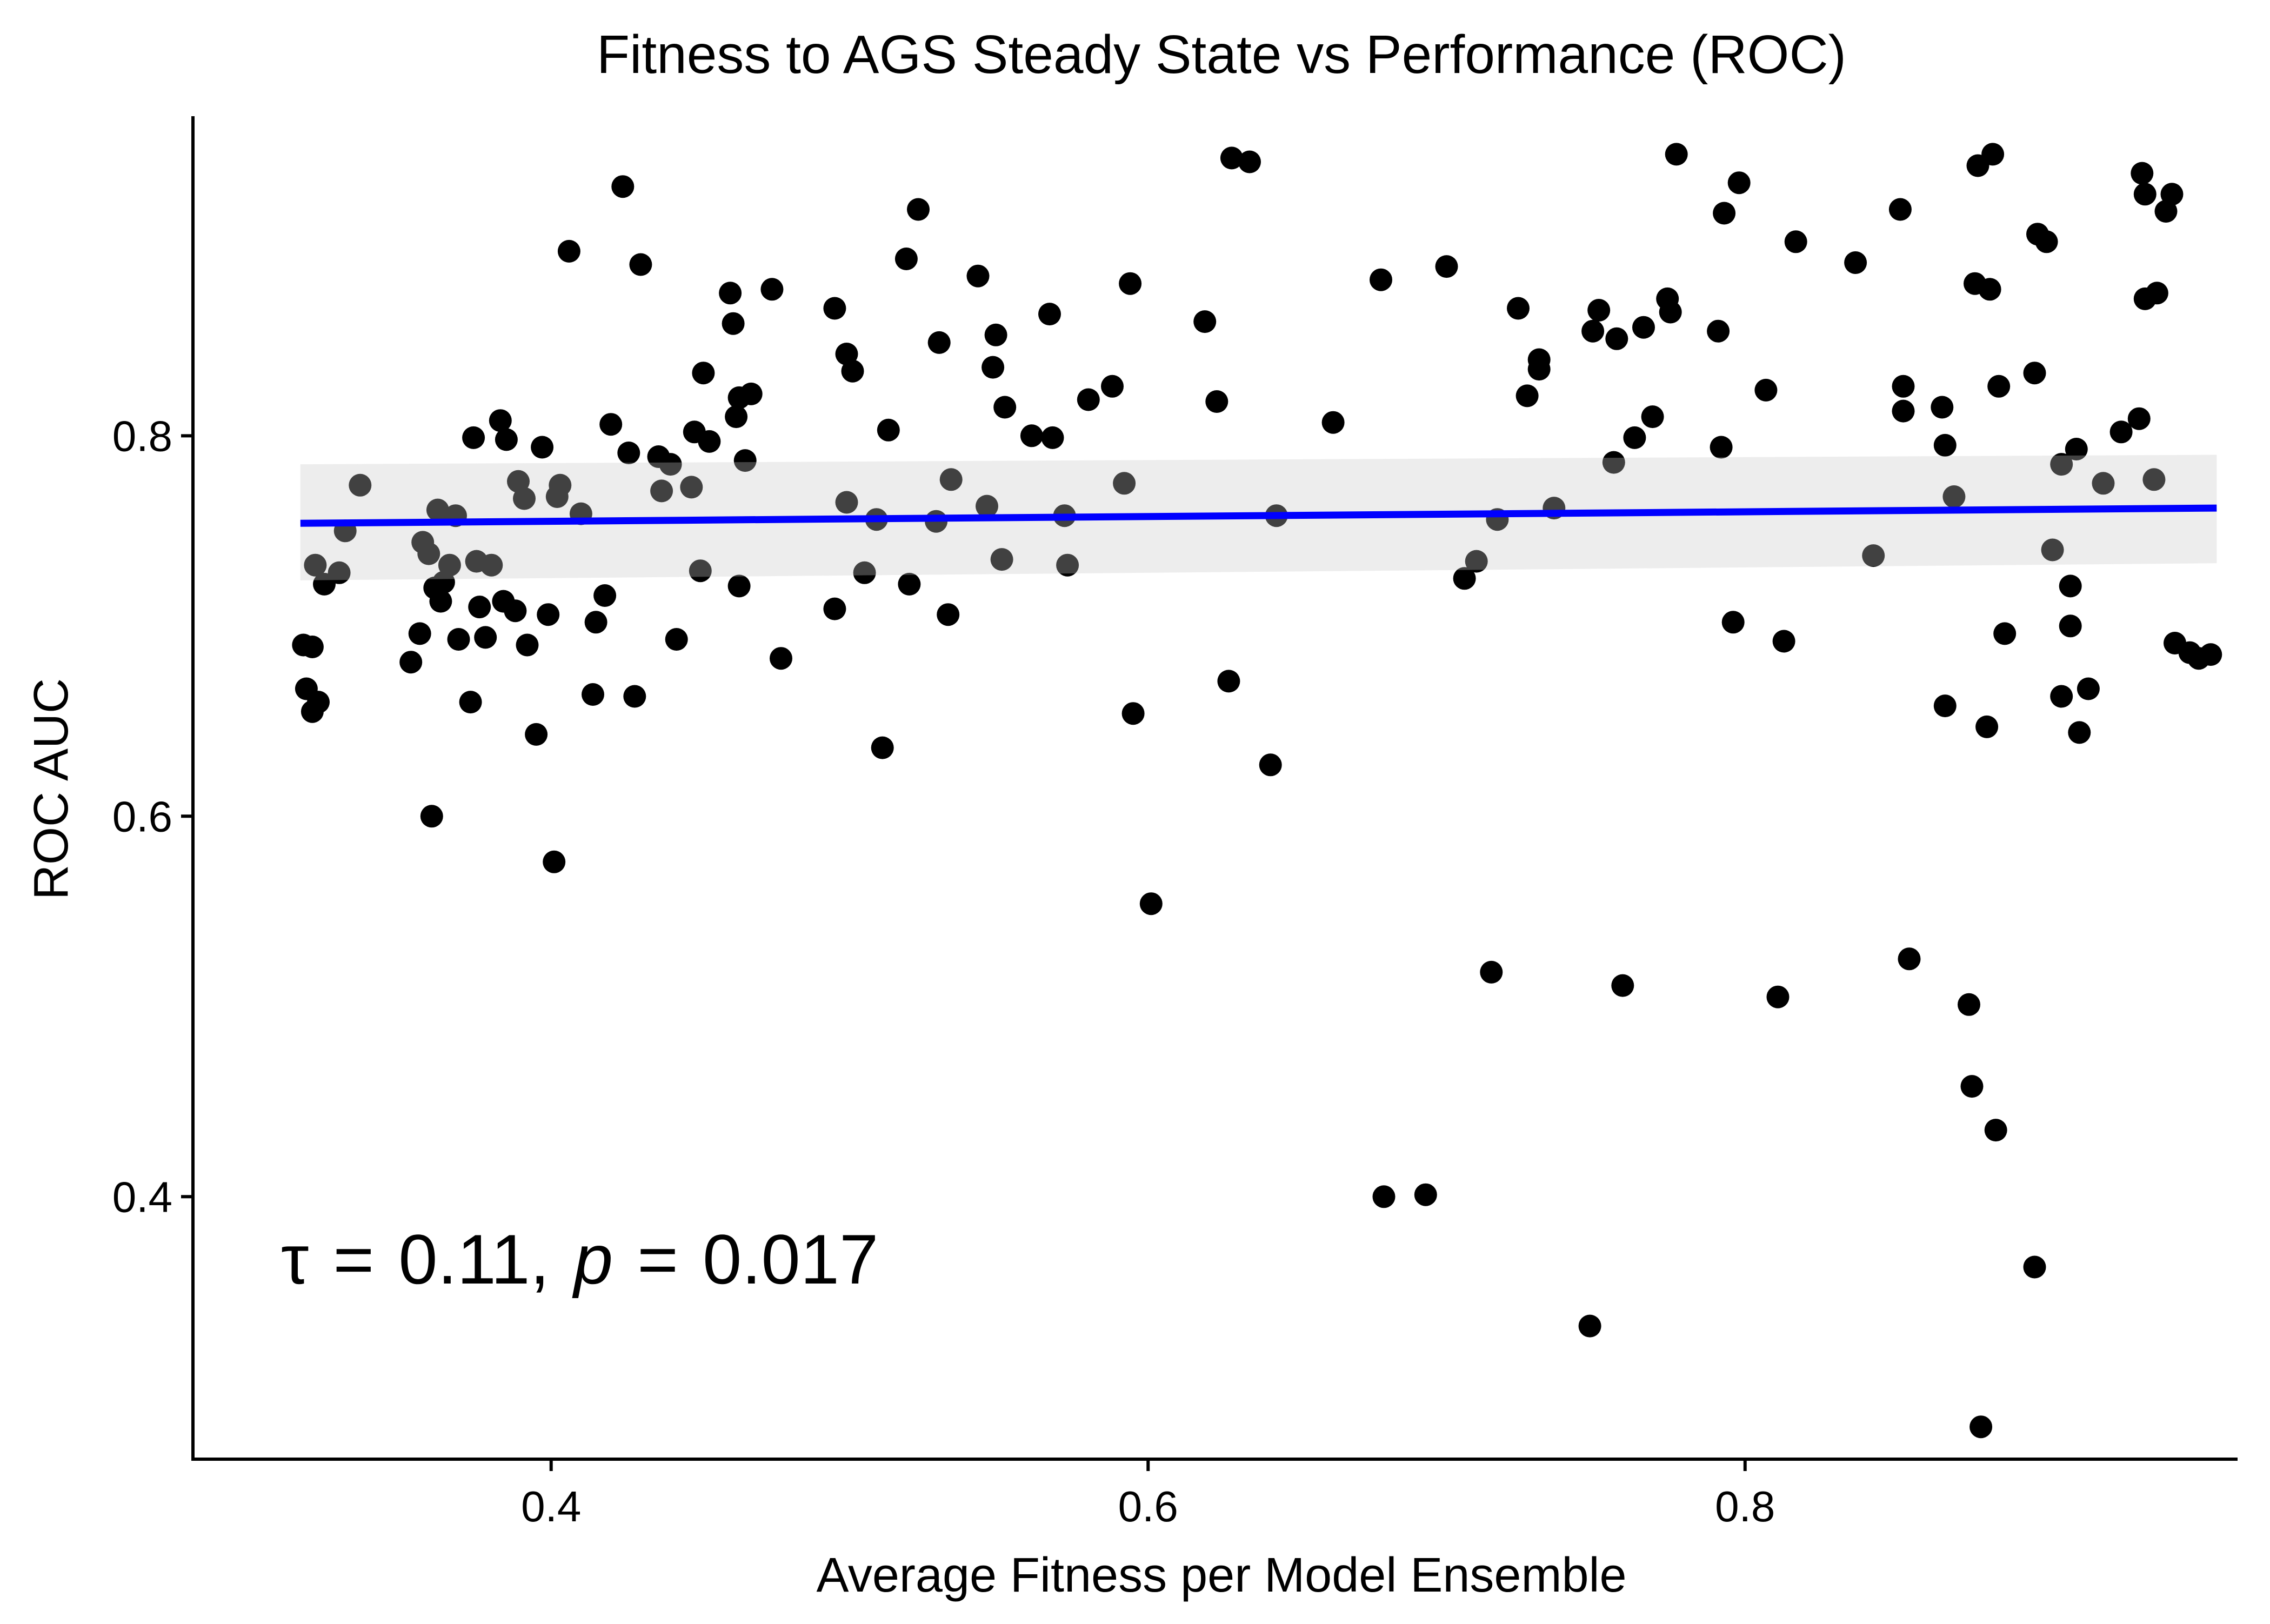 The height and width of the screenshot is (1624, 2270). I want to click on y-tick-label: 0.8, so click(142, 436).